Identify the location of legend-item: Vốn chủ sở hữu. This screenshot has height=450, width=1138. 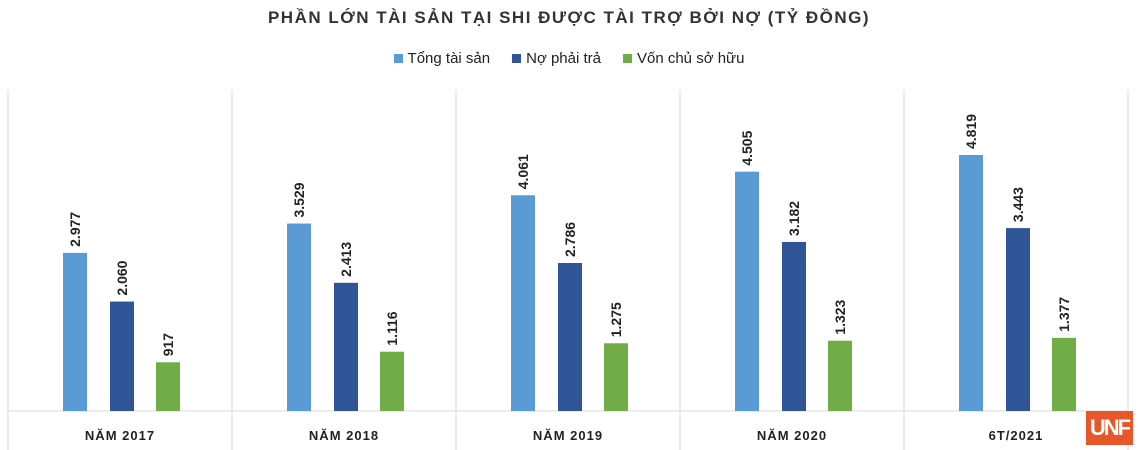
(683, 58).